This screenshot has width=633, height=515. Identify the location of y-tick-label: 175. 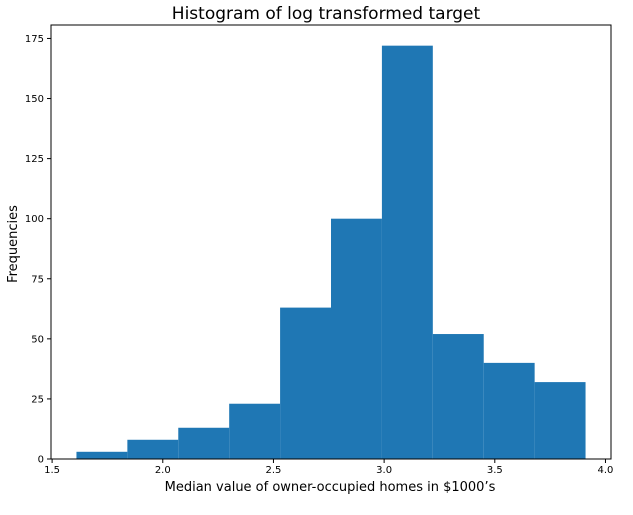
(34, 39).